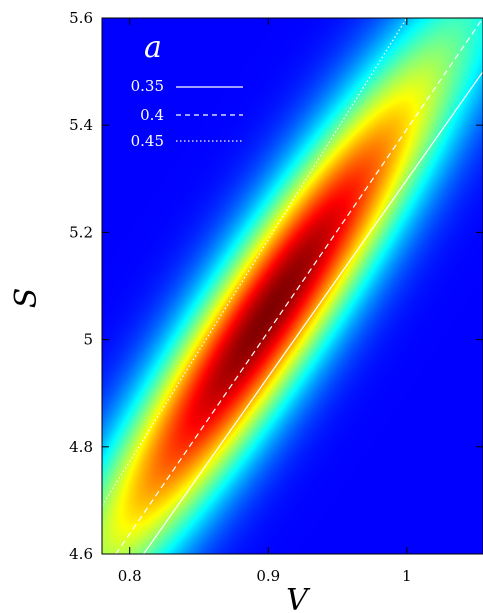  What do you see at coordinates (81, 447) in the screenshot?
I see `y-tick-label-1: 4.8` at bounding box center [81, 447].